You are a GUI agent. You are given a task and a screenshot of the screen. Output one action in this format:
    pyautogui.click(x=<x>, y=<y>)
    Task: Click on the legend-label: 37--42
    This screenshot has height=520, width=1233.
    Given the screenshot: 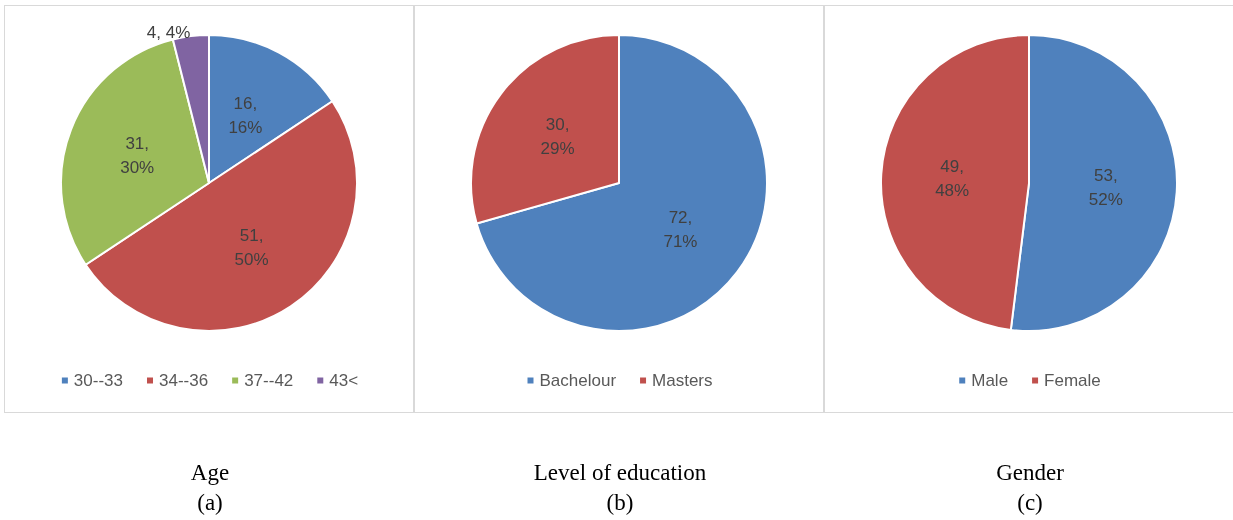 What is the action you would take?
    pyautogui.click(x=269, y=380)
    